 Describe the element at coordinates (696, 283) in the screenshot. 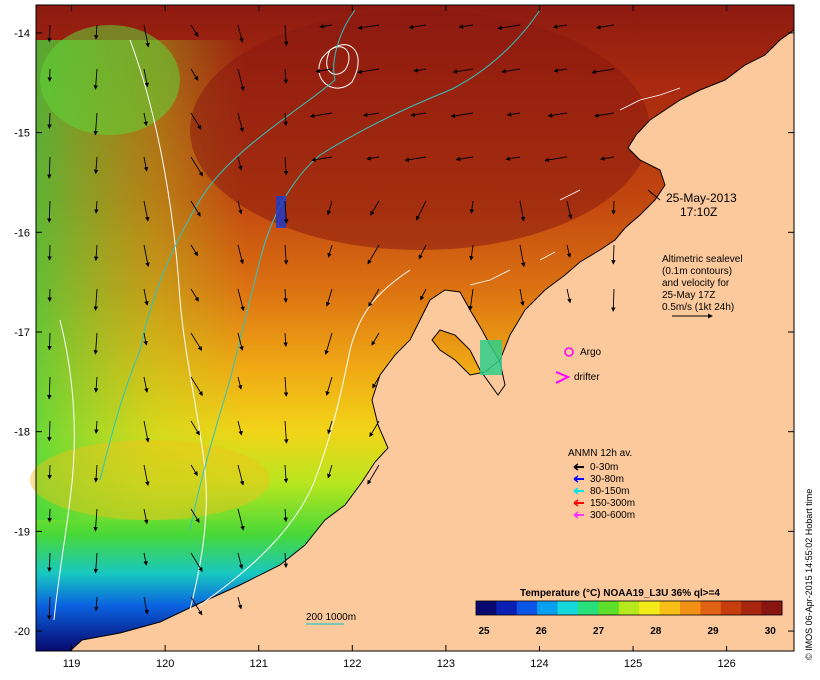

I see `altimetry-line-3: and velocity for` at that location.